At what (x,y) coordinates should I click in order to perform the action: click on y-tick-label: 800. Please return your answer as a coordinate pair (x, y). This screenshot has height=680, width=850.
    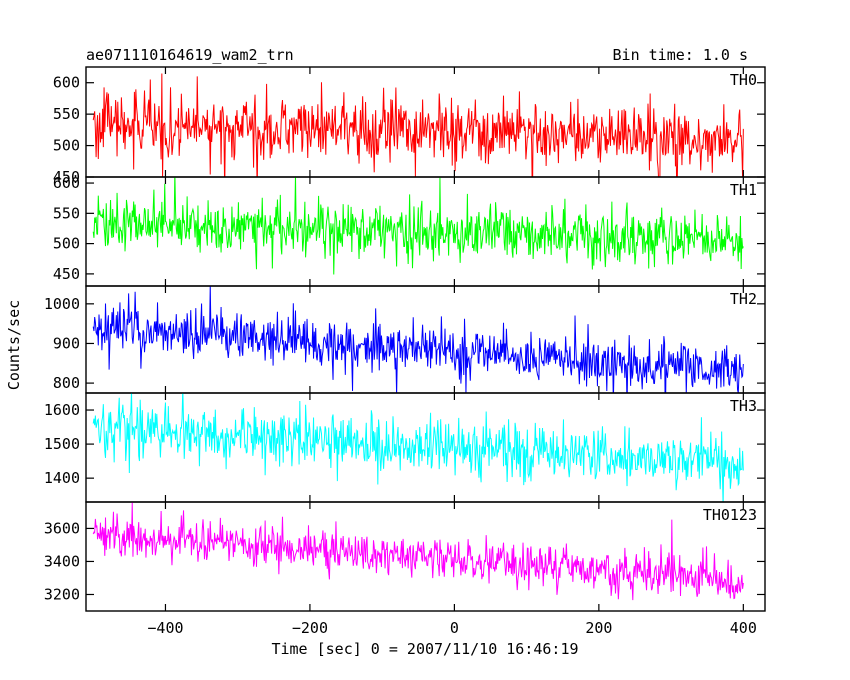
    Looking at the image, I should click on (66, 383).